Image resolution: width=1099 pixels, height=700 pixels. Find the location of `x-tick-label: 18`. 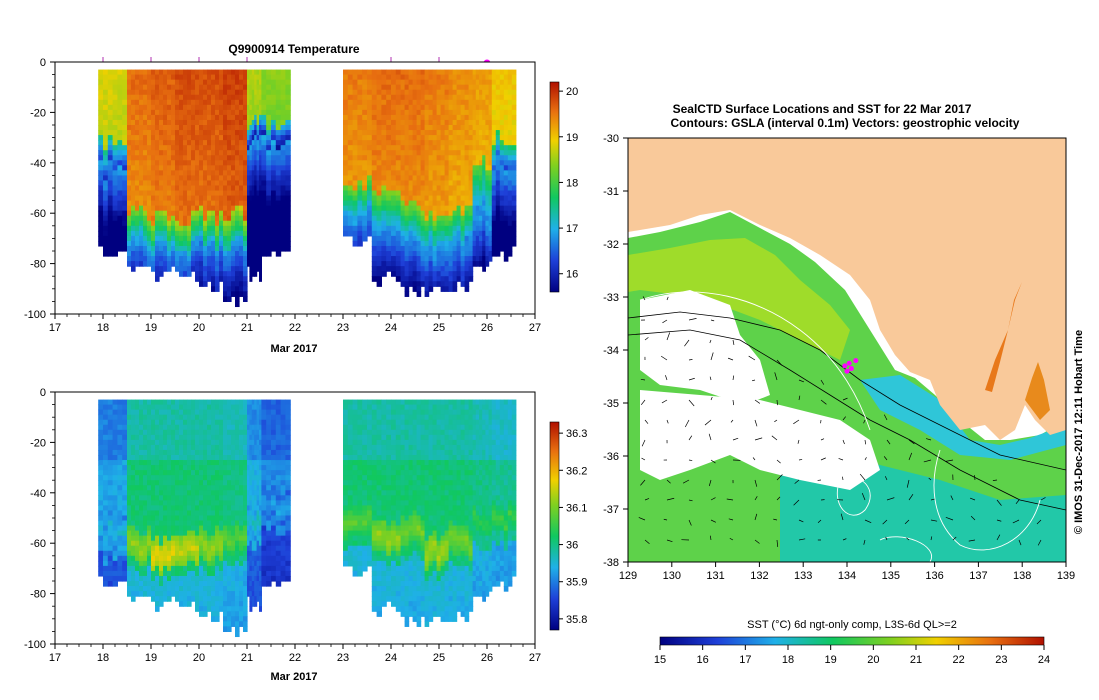

x-tick-label: 18 is located at coordinates (103, 328).